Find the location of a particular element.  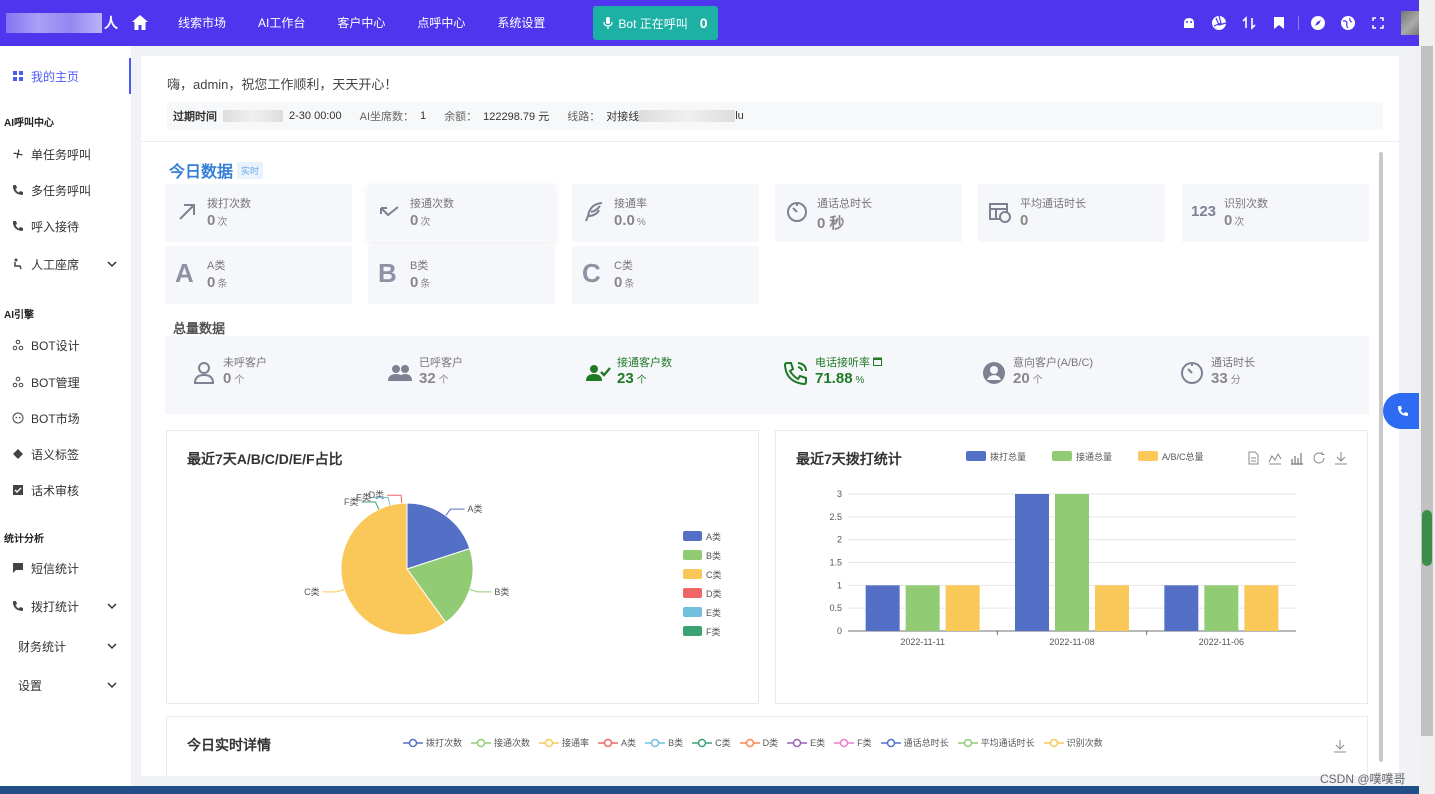

nav-item-ai-workbench: AI工作台 is located at coordinates (282, 23).